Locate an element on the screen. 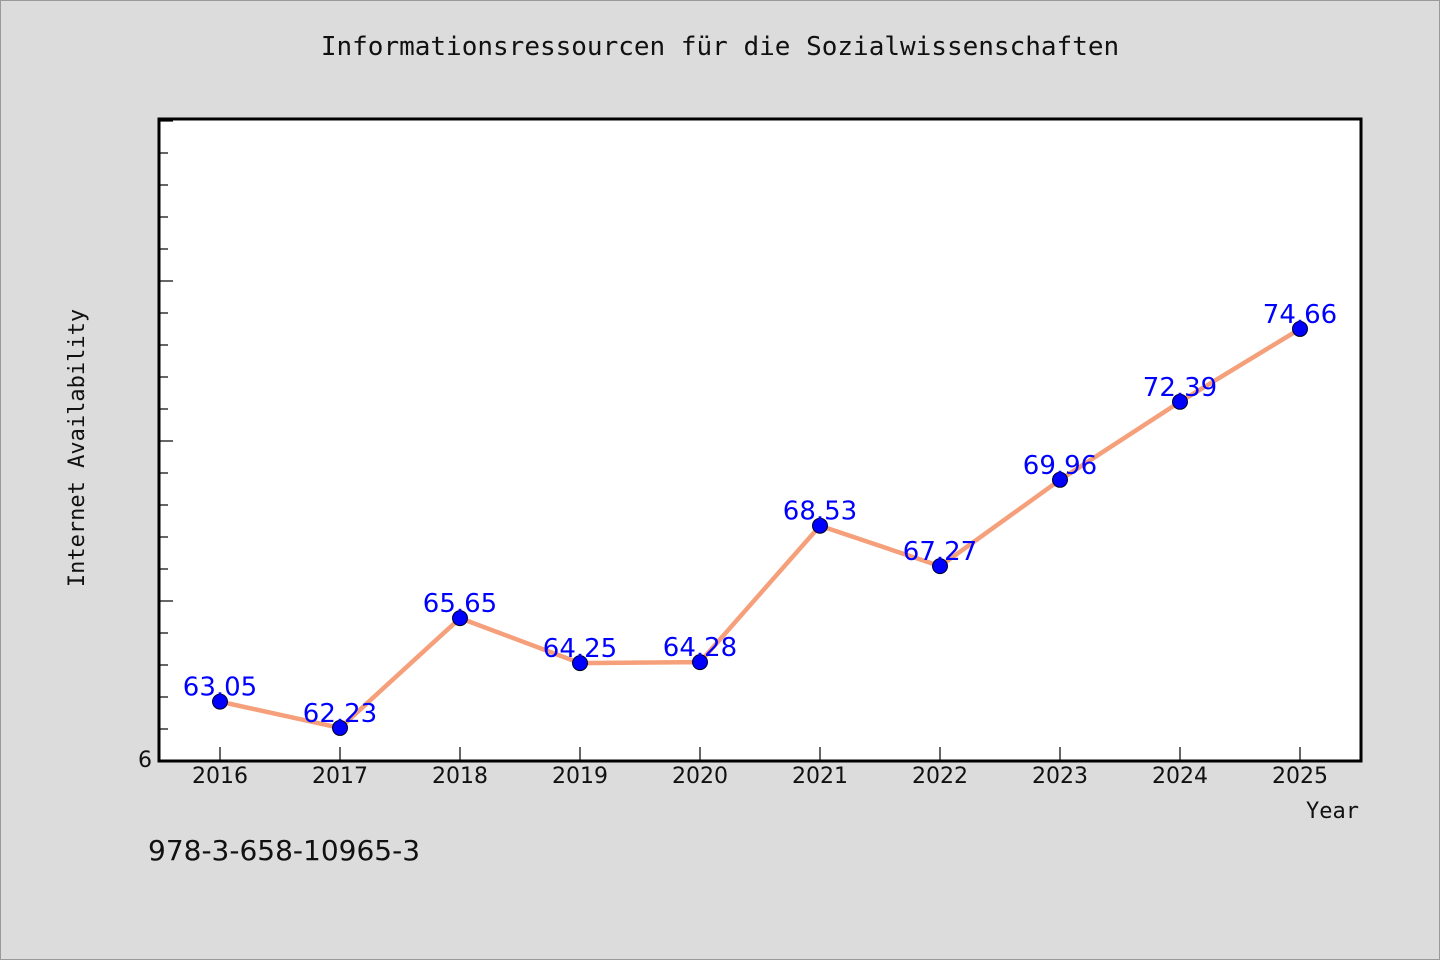  x-axis-title: Year is located at coordinates (1332, 811).